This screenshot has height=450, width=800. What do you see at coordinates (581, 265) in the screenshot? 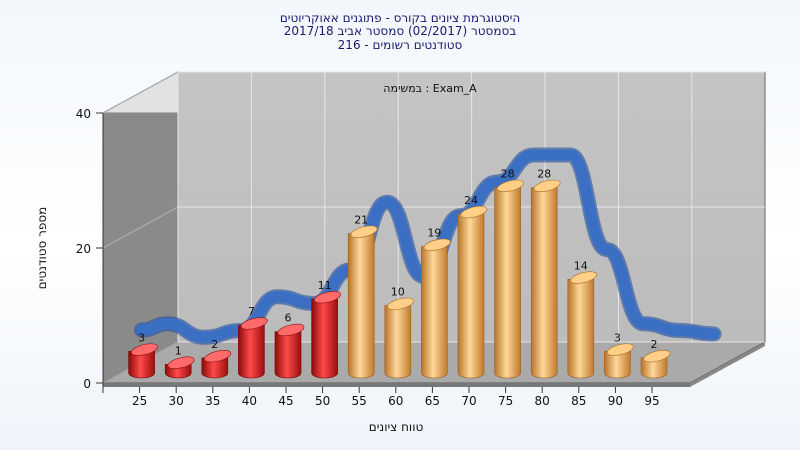
I see `bar-value-label: 14` at bounding box center [581, 265].